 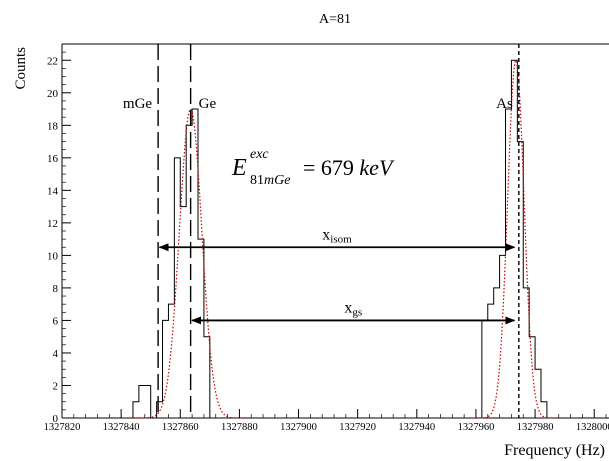 I want to click on vline-label-mge: mGe, so click(x=138, y=104).